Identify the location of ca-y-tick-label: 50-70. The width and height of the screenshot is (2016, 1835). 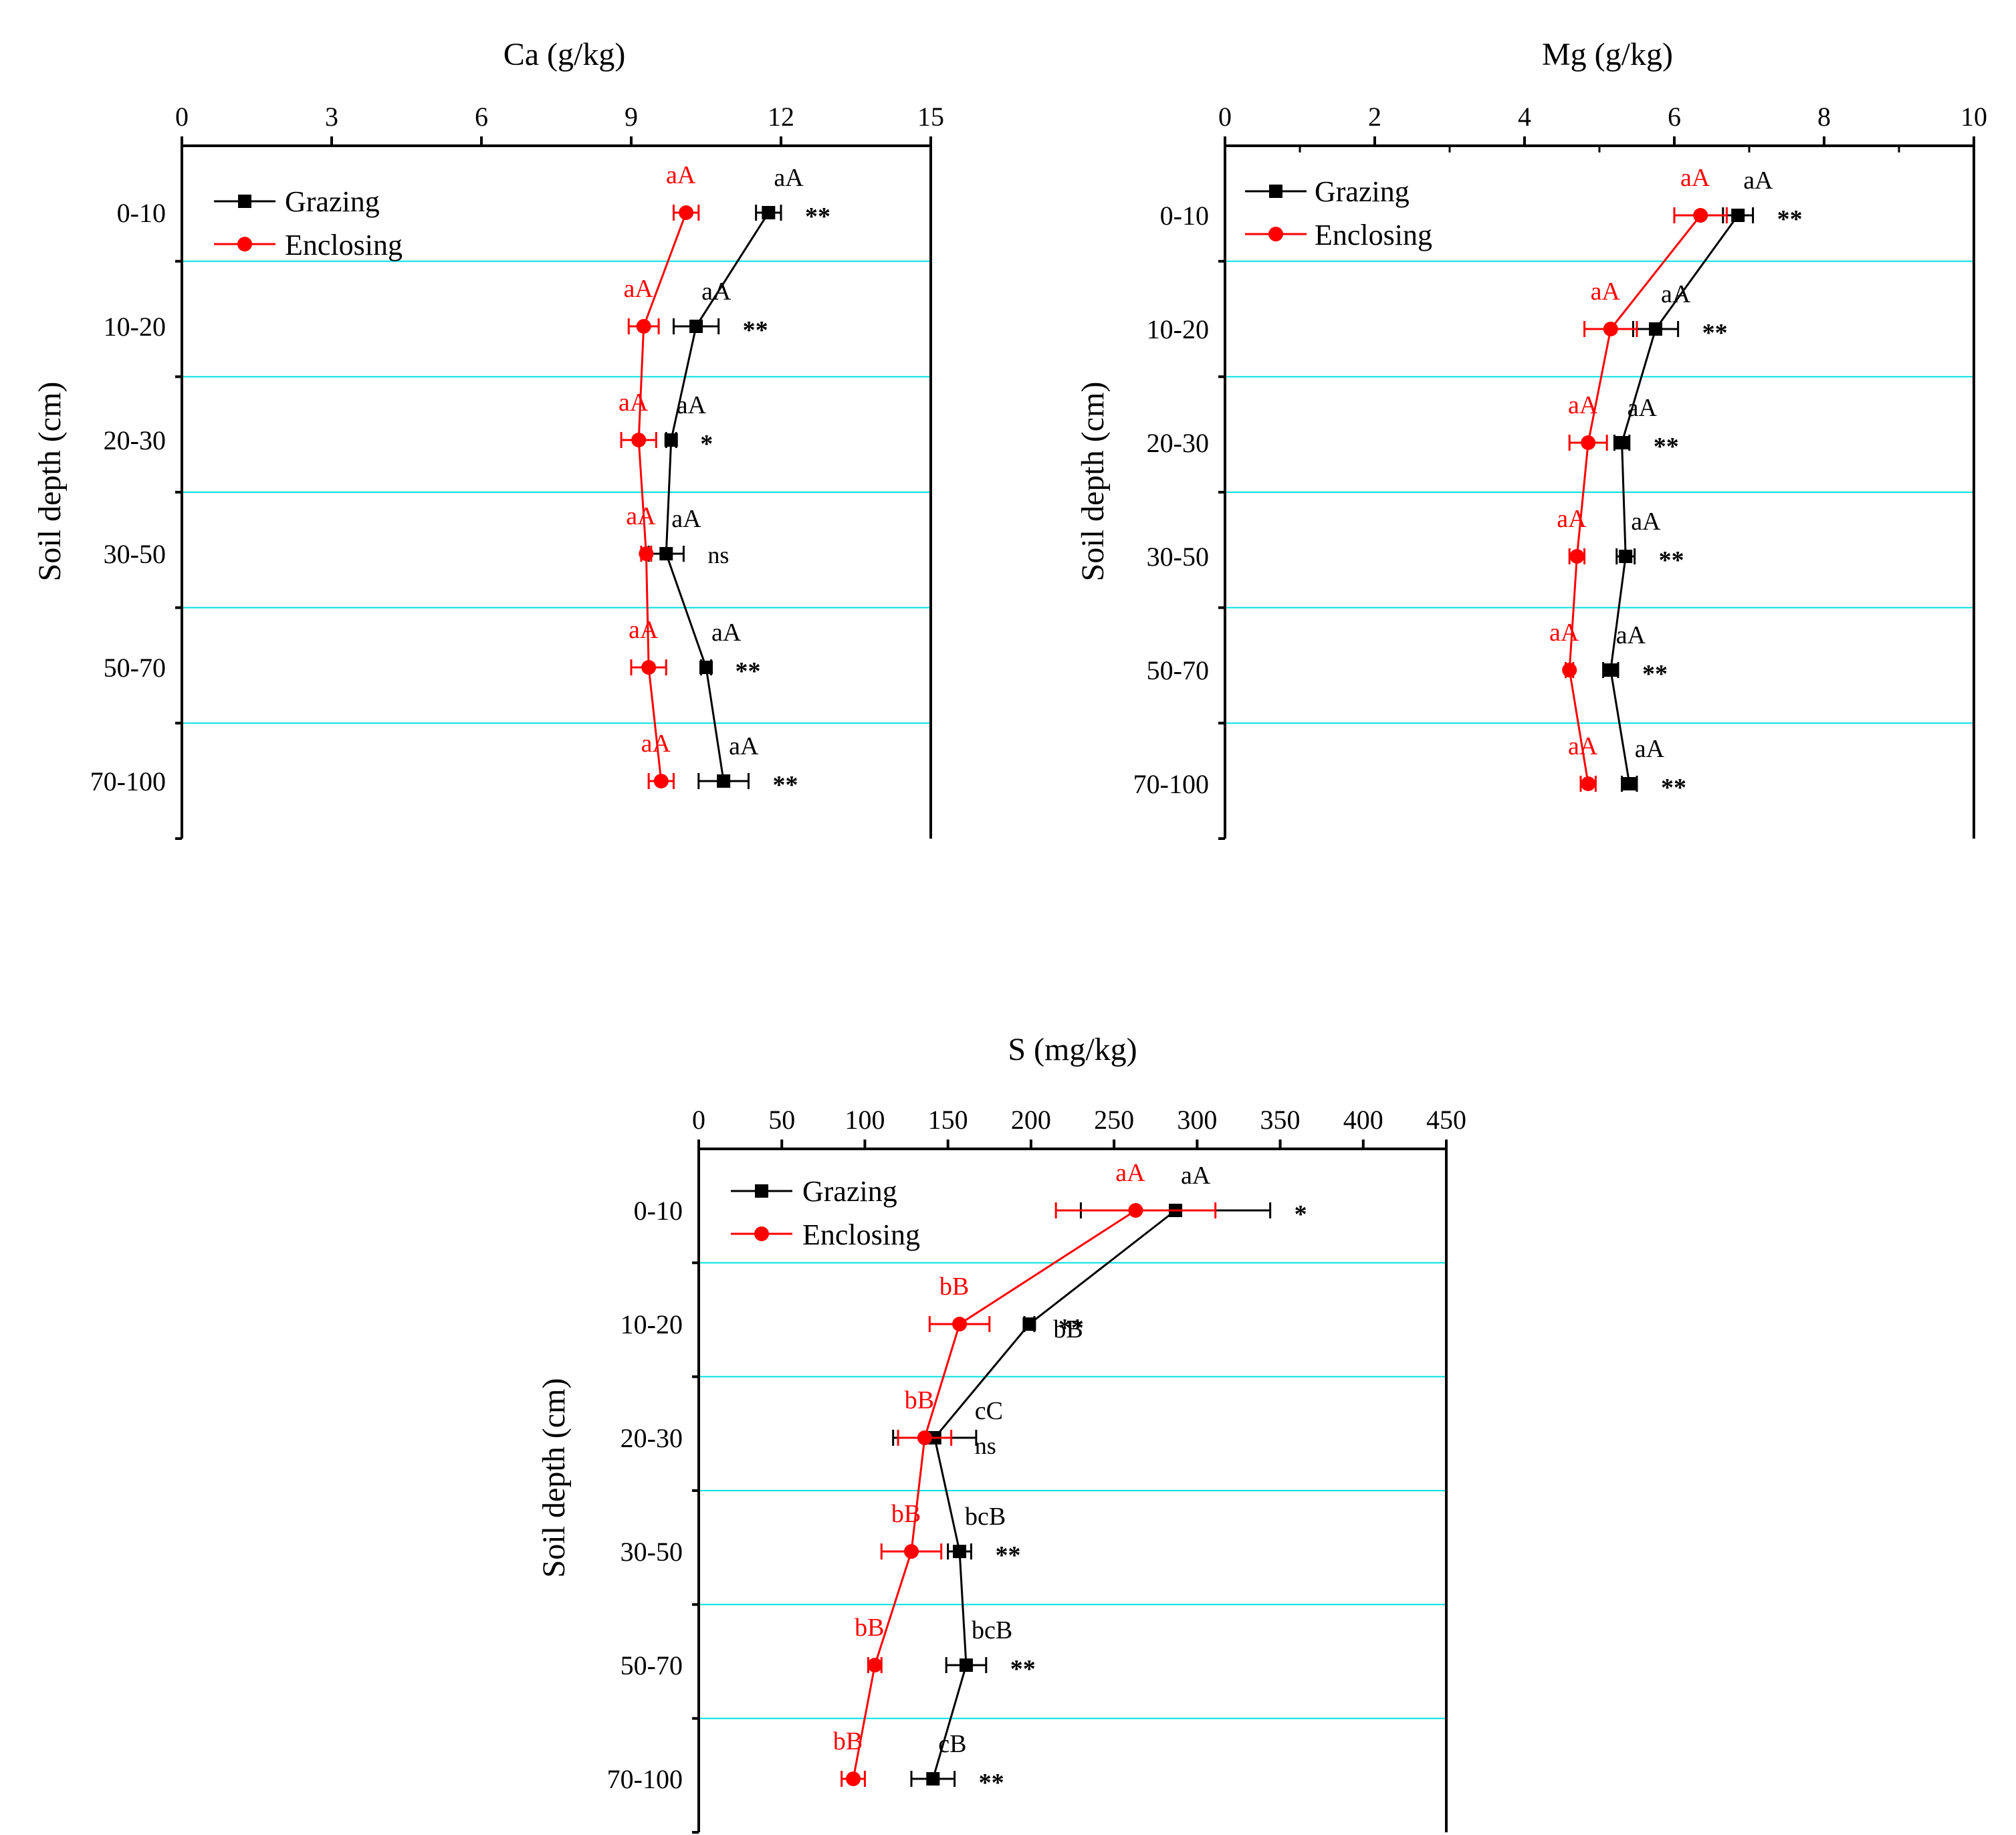
(135, 668).